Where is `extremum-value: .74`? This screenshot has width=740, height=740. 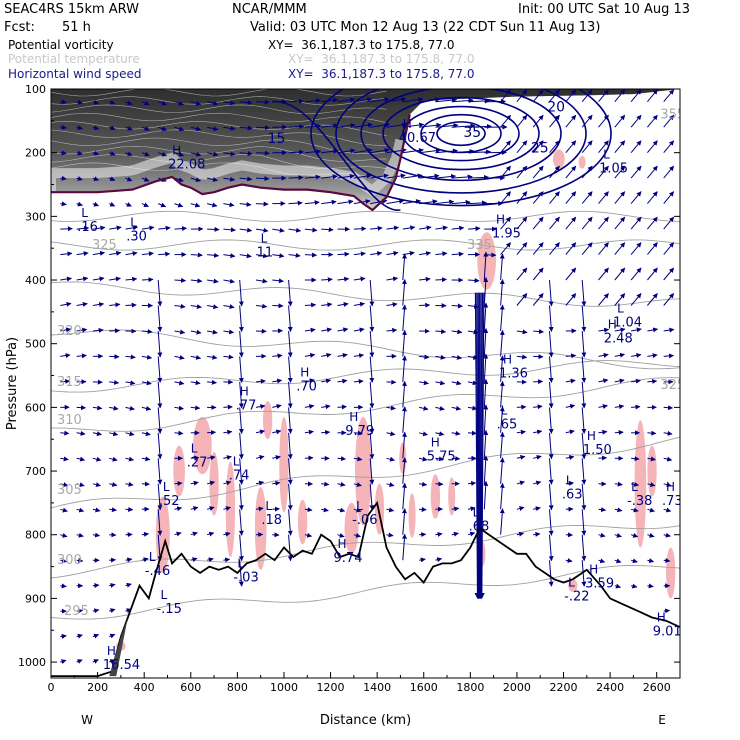
extremum-value: .74 is located at coordinates (239, 475).